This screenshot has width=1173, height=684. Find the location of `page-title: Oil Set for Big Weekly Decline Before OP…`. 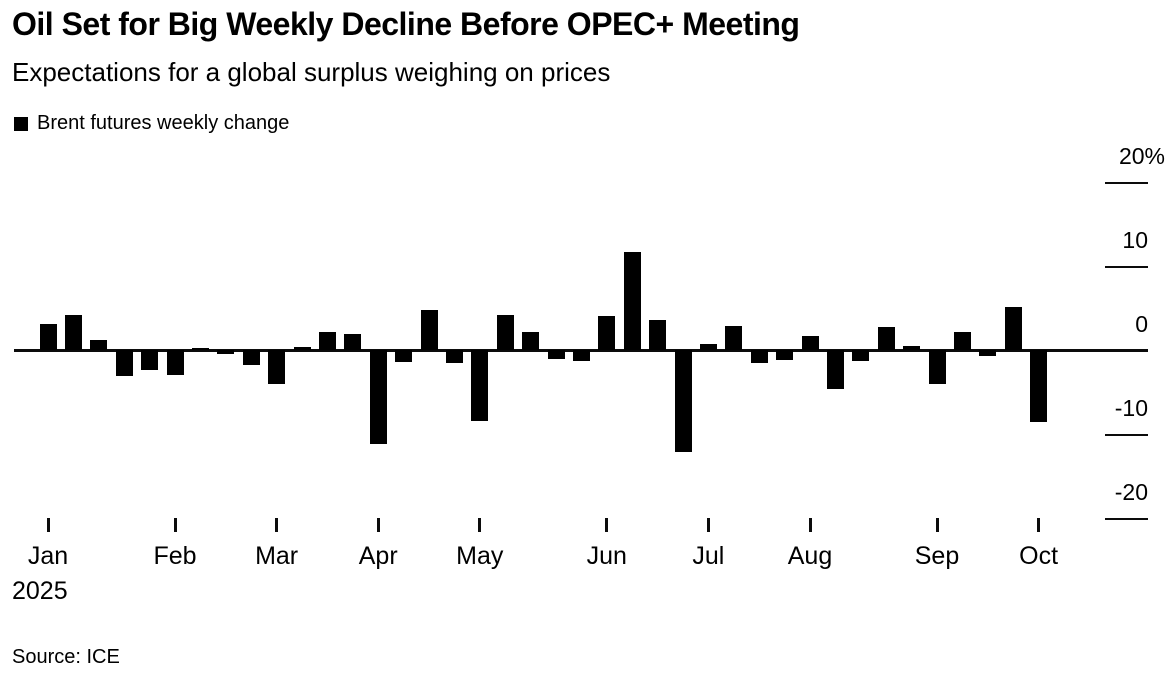

page-title: Oil Set for Big Weekly Decline Before OP… is located at coordinates (406, 24).